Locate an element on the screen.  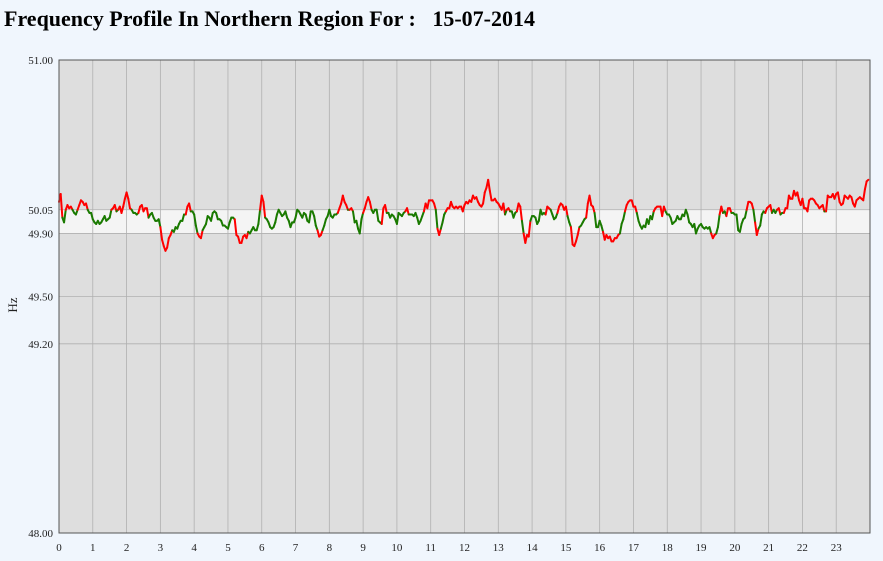
x-tick-label: 1 is located at coordinates (93, 548).